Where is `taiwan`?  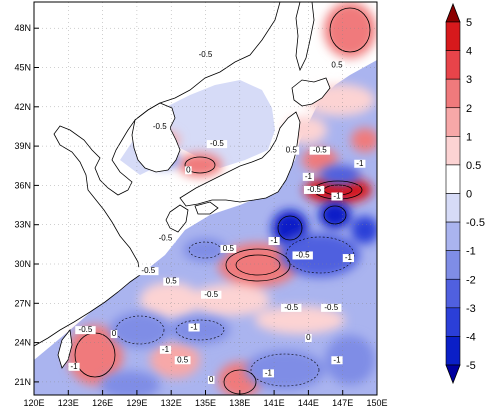 taiwan is located at coordinates (65, 349).